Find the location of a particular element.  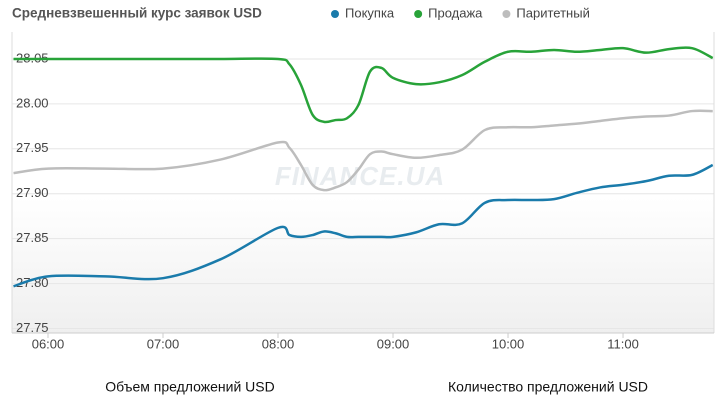

bottom-label: Объем предложений USD is located at coordinates (189, 387).